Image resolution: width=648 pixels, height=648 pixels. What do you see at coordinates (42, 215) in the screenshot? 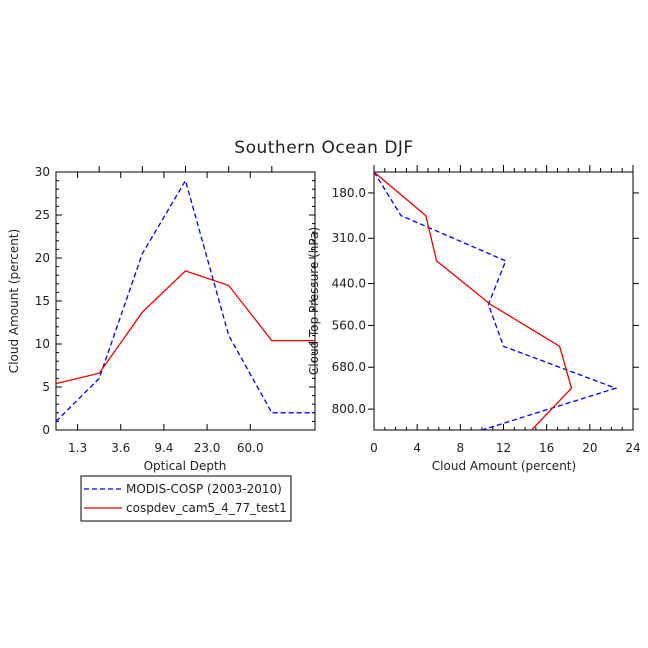
I see `left-y-tick-label: 25` at bounding box center [42, 215].